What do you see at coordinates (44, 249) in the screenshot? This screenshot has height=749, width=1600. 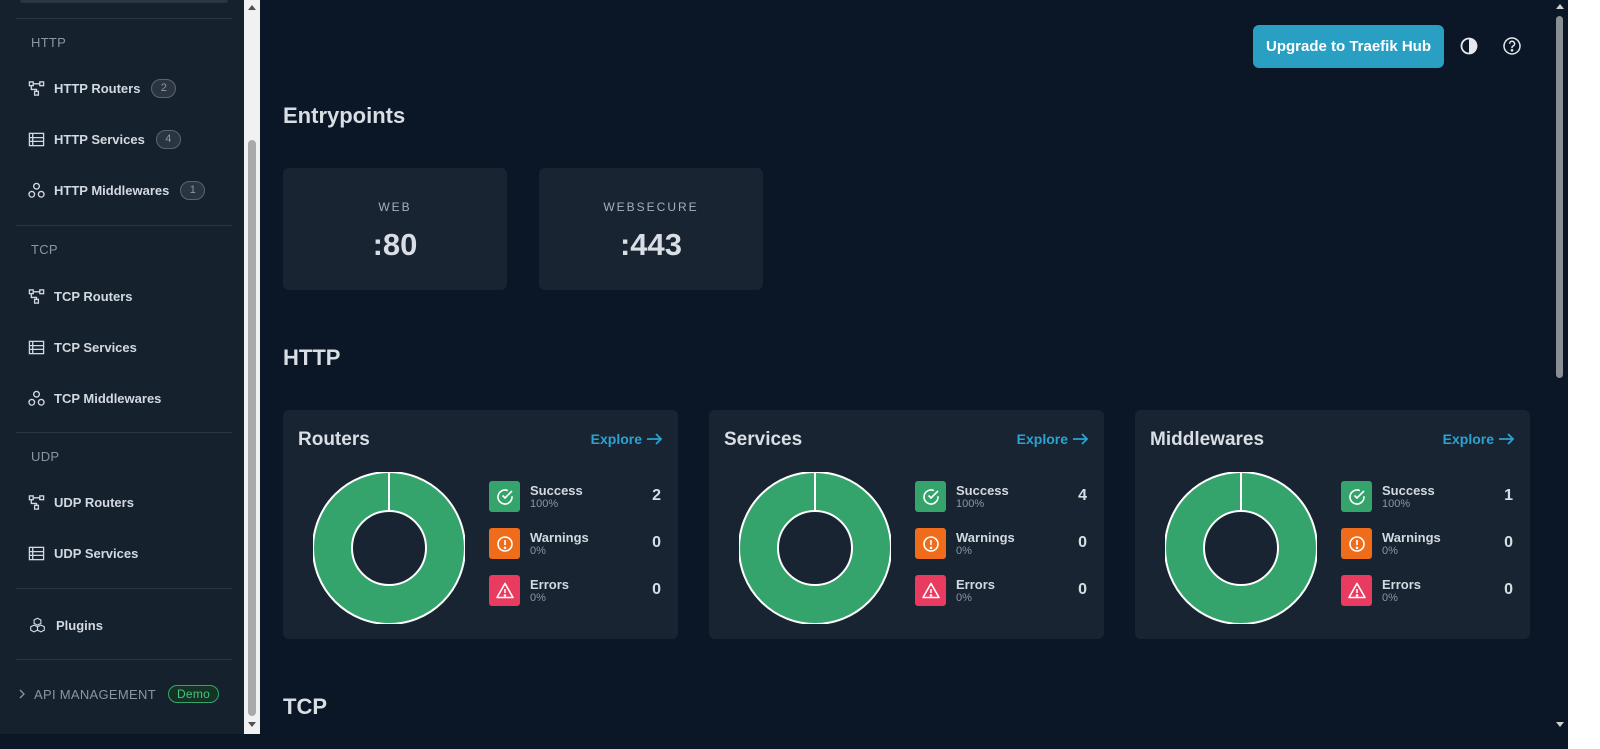 I see `sidebar-section-tcp: TCP` at bounding box center [44, 249].